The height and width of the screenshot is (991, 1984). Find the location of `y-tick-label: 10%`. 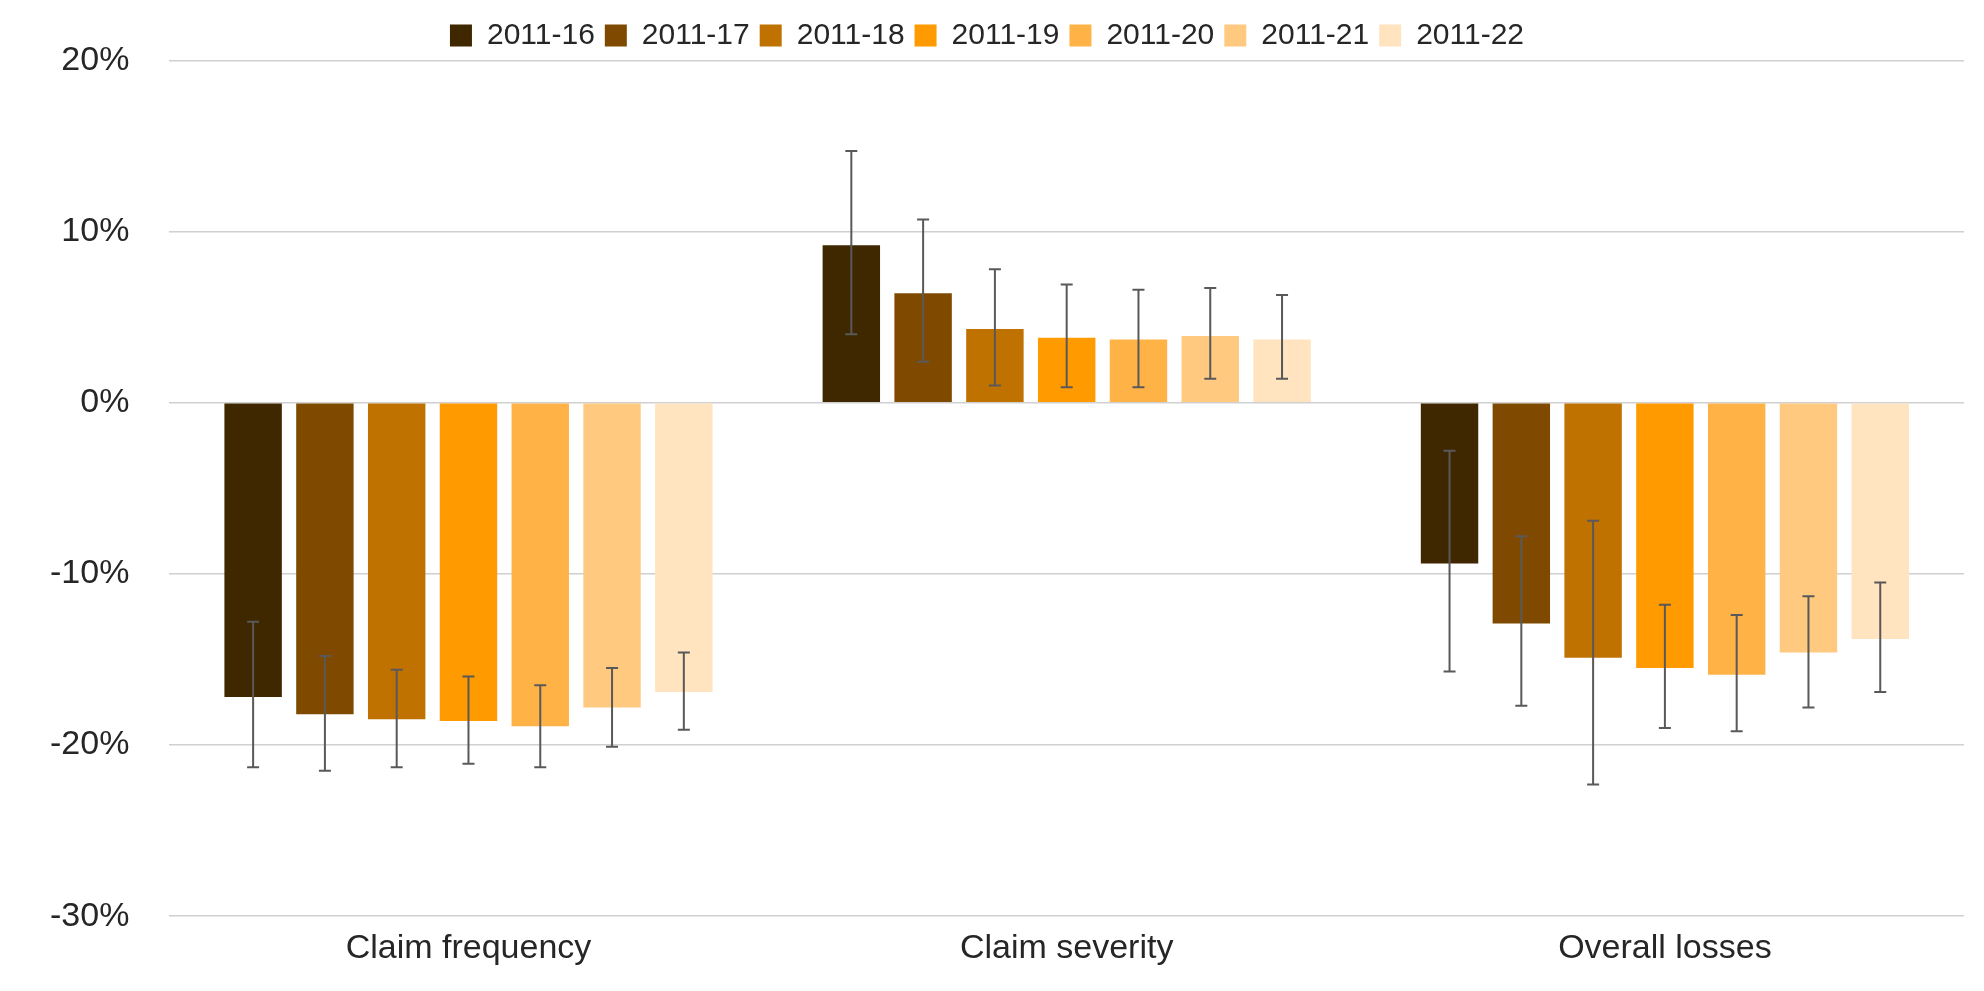

y-tick-label: 10% is located at coordinates (95, 228).